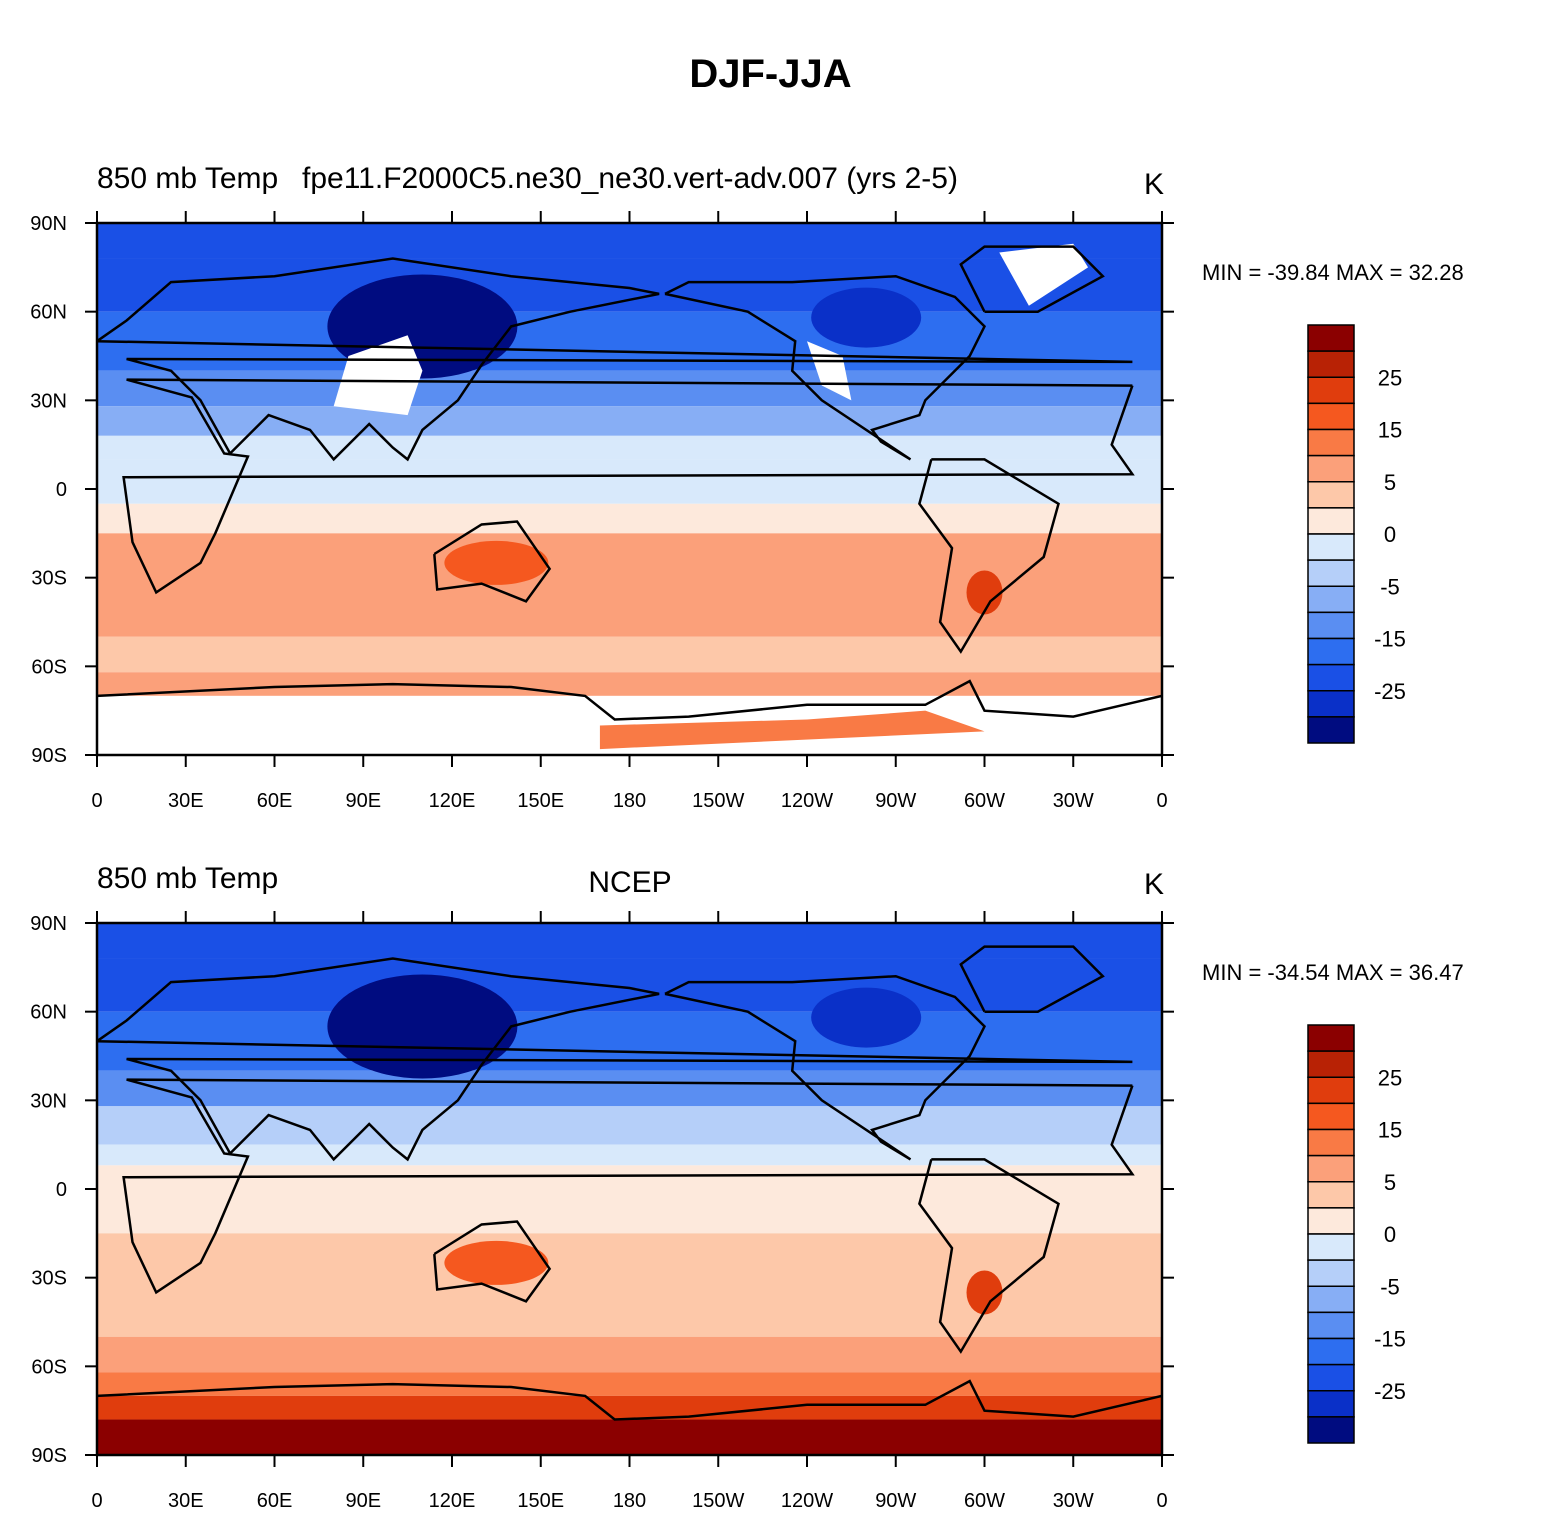  What do you see at coordinates (770, 74) in the screenshot?
I see `figure-title: DJF-JJA` at bounding box center [770, 74].